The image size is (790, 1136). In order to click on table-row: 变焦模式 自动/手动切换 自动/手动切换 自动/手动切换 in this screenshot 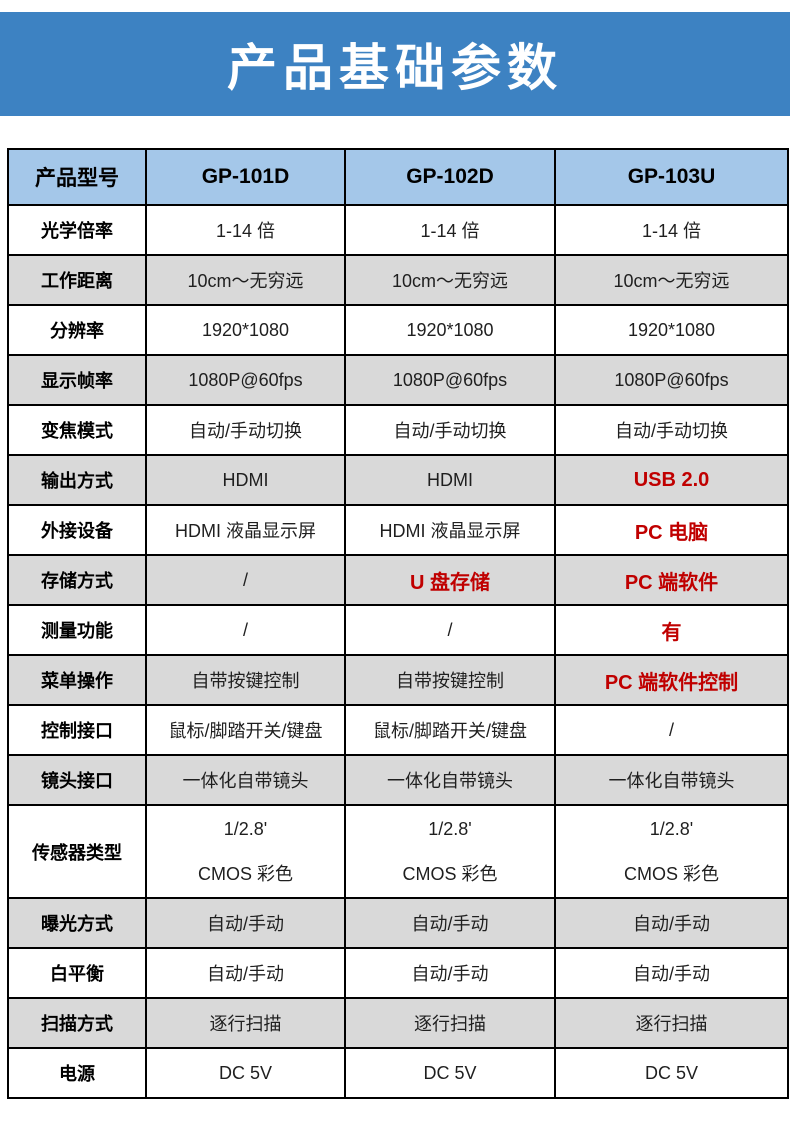, I will do `click(398, 430)`.